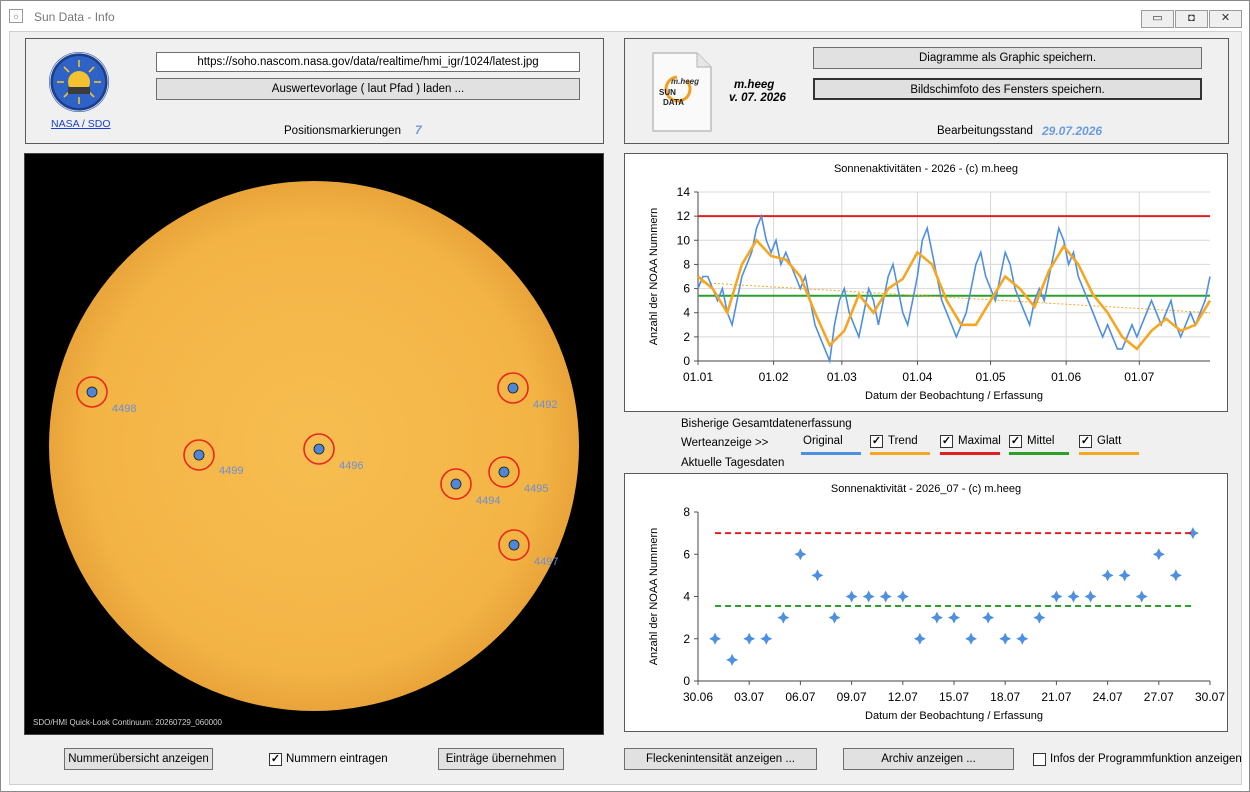 The image size is (1250, 792). Describe the element at coordinates (337, 759) in the screenshot. I see `enter-numbers-label: Nummern eintragen` at that location.